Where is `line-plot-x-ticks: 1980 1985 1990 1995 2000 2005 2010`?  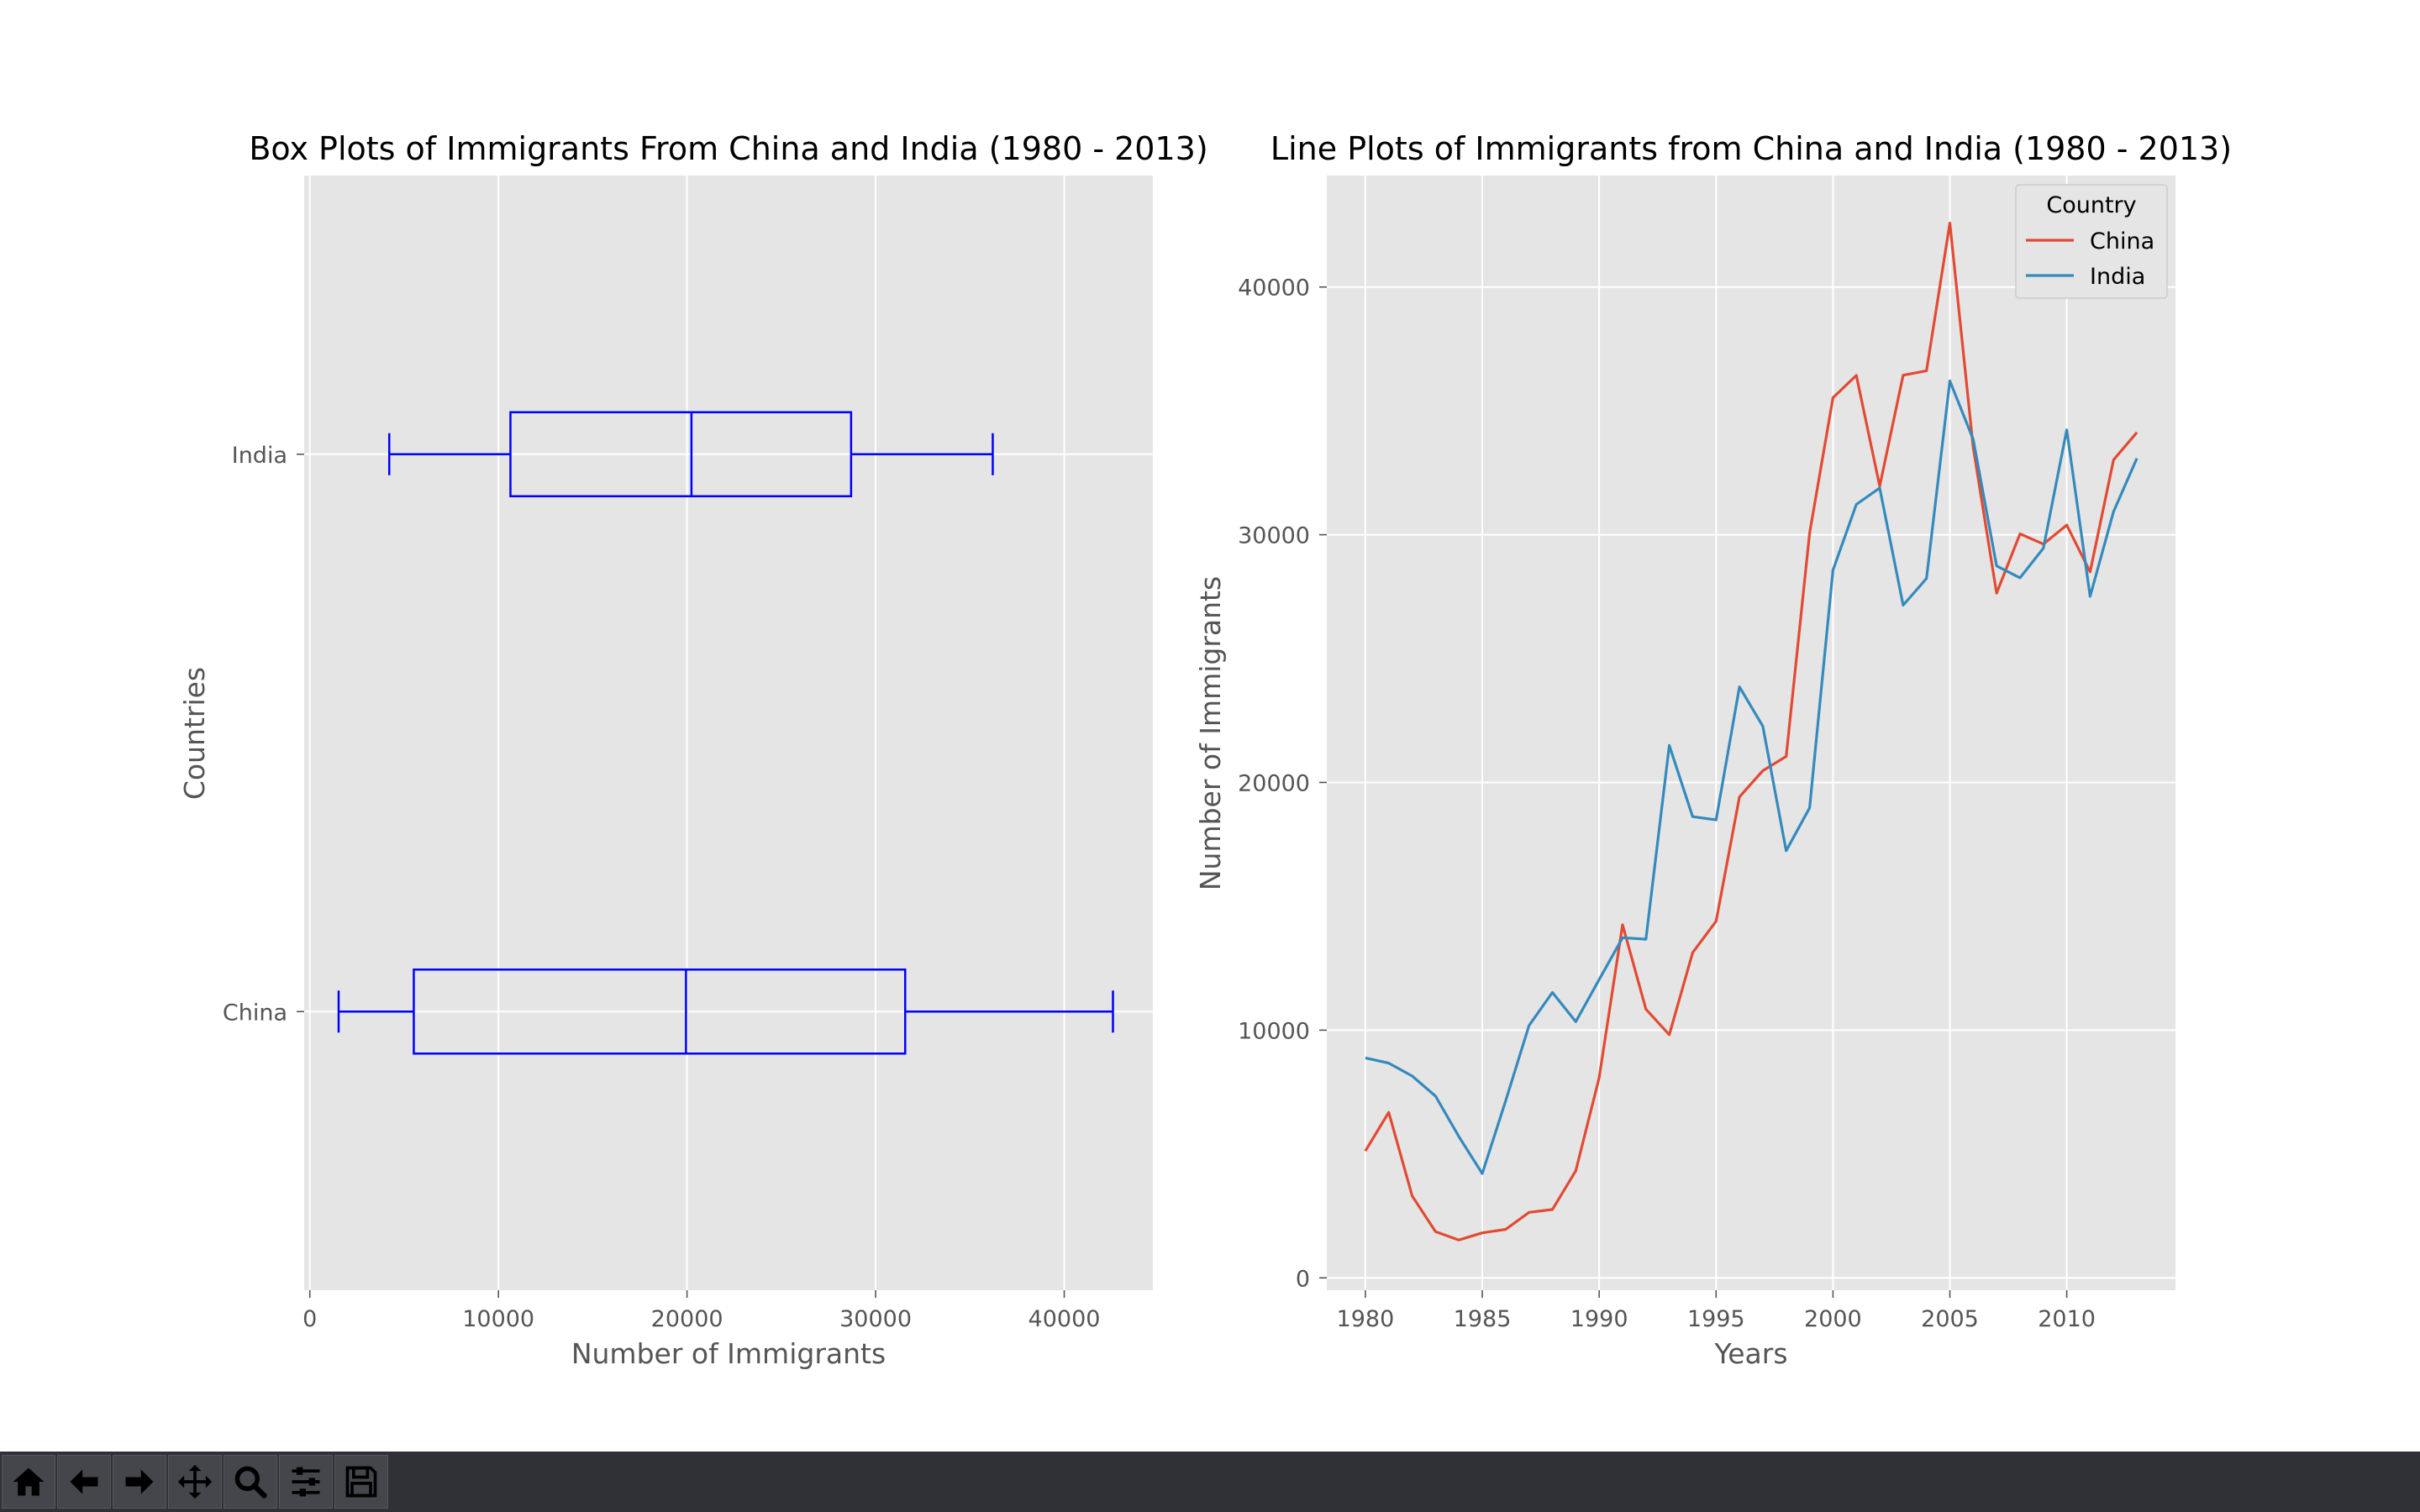 line-plot-x-ticks: 1980 1985 1990 1995 2000 2005 2010 is located at coordinates (1716, 1311).